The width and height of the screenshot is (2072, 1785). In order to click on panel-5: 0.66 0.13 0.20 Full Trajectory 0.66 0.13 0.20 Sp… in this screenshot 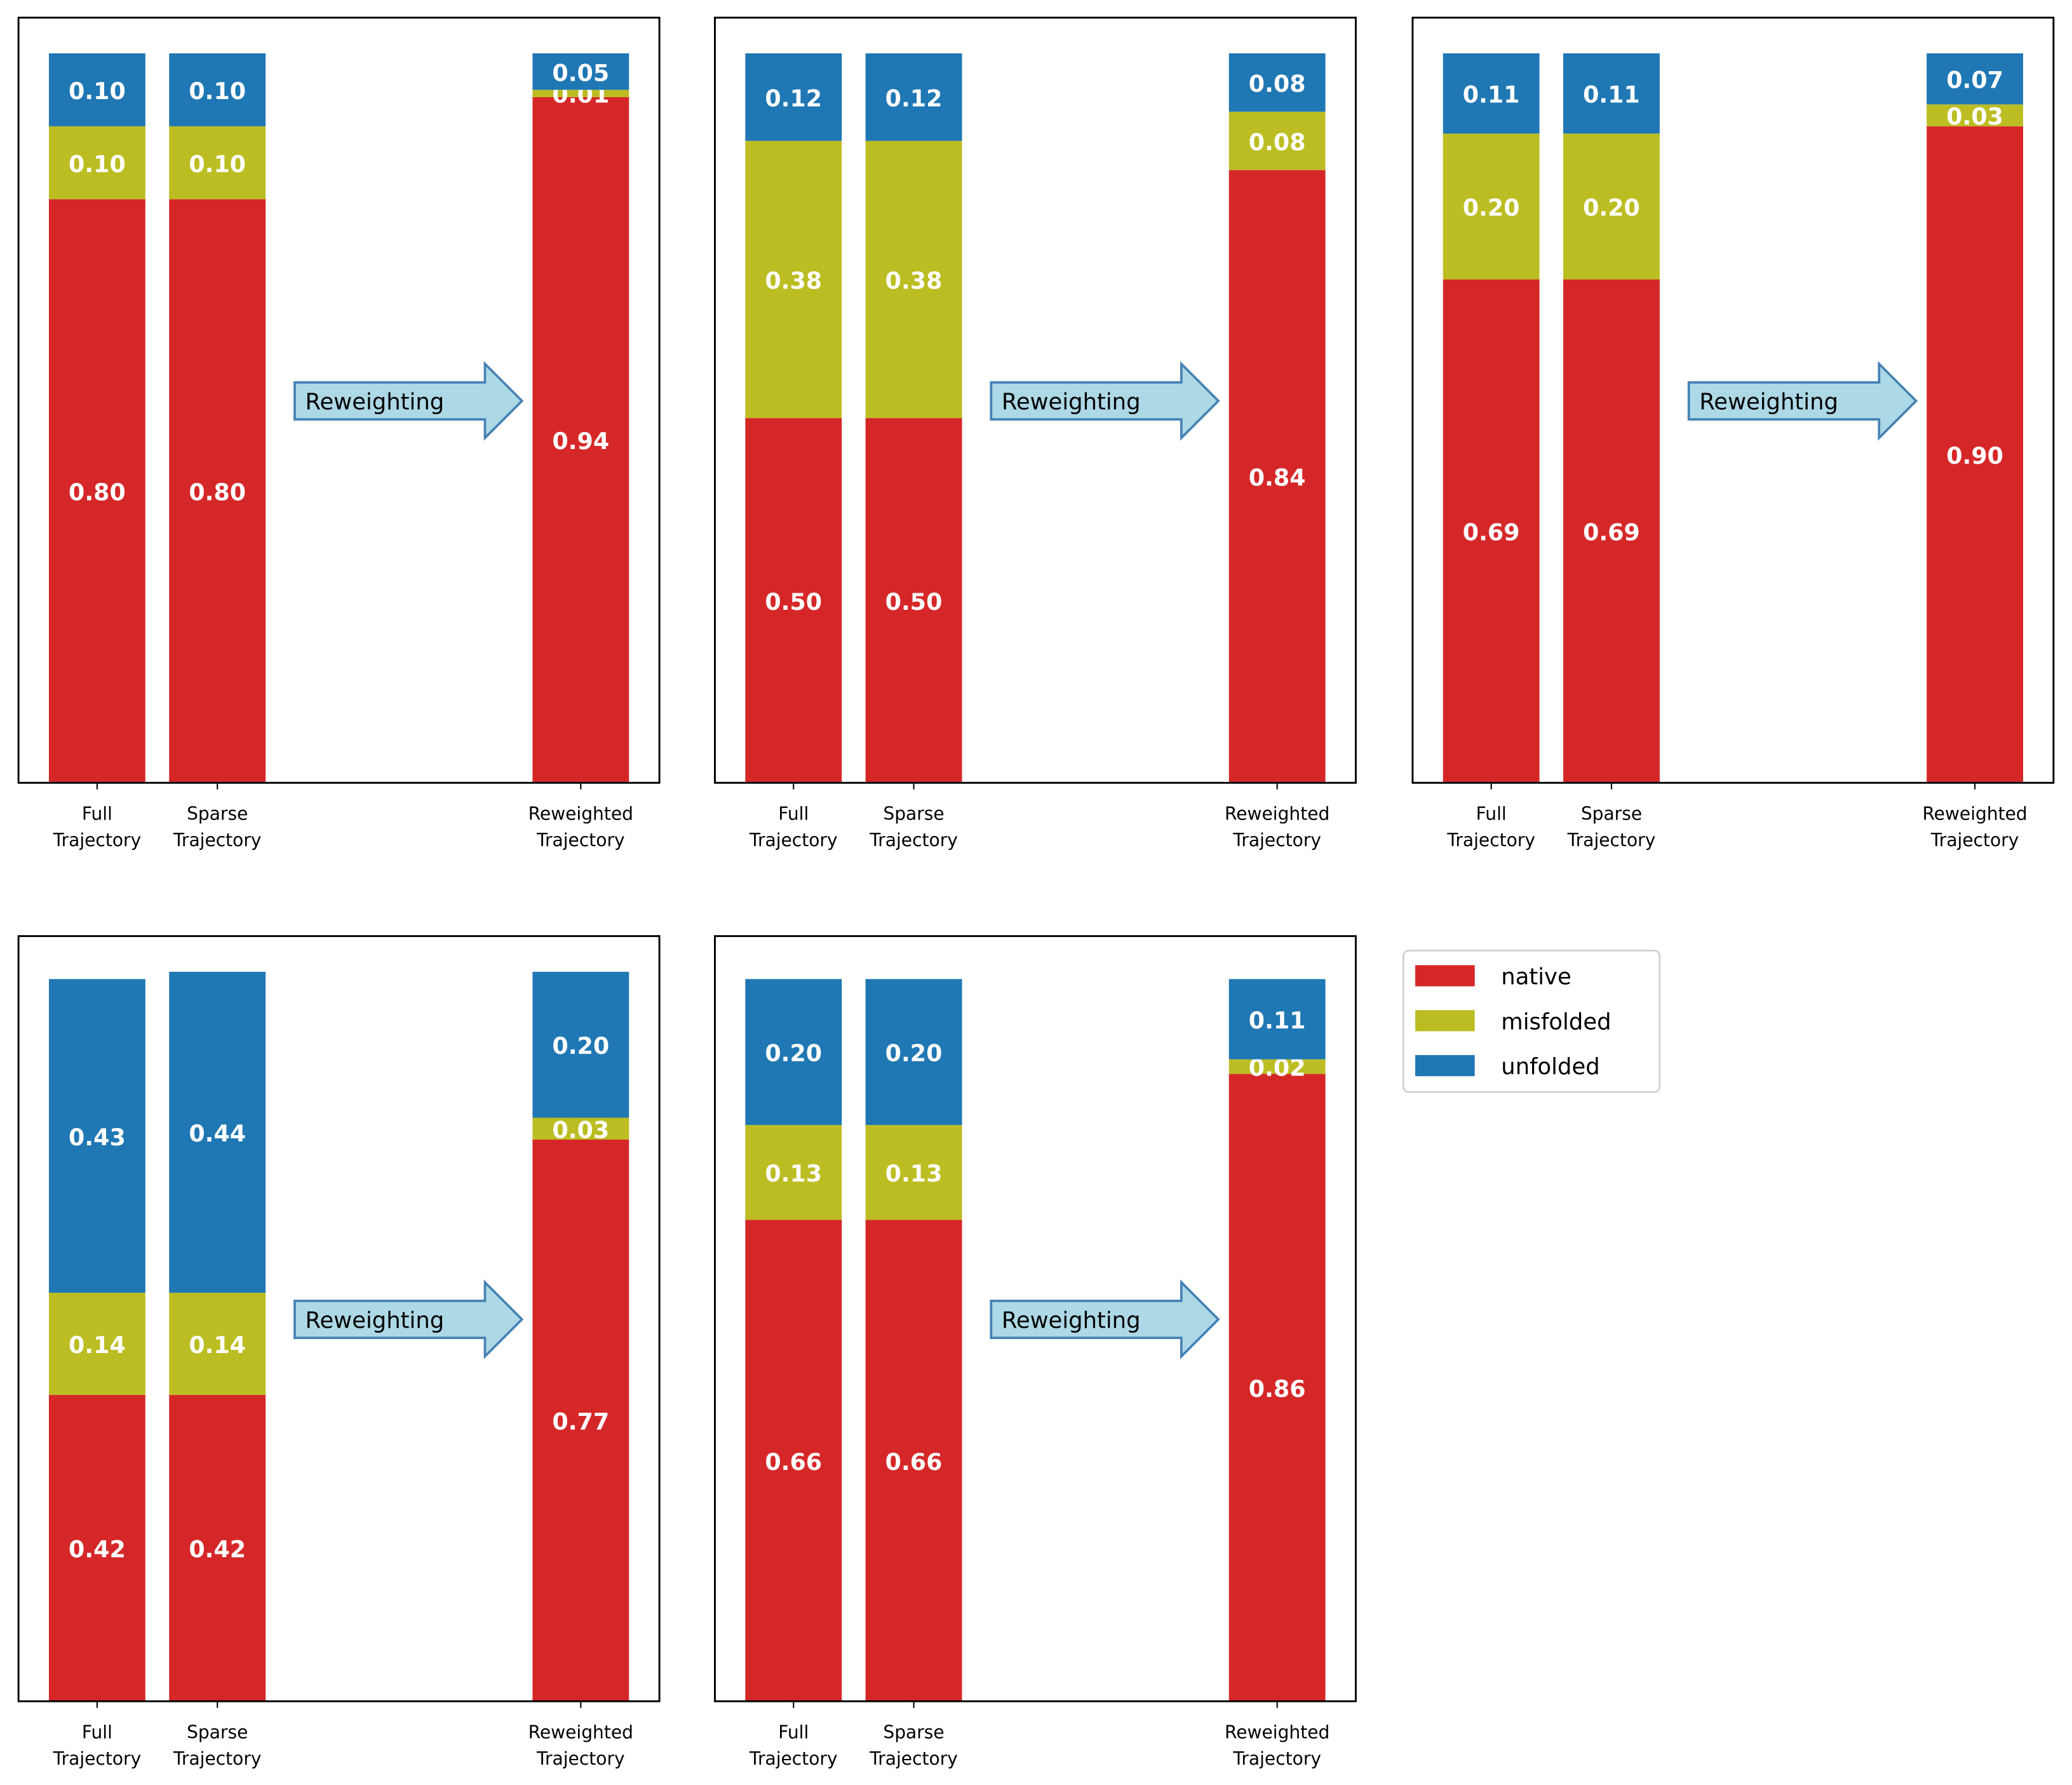, I will do `click(1035, 1352)`.